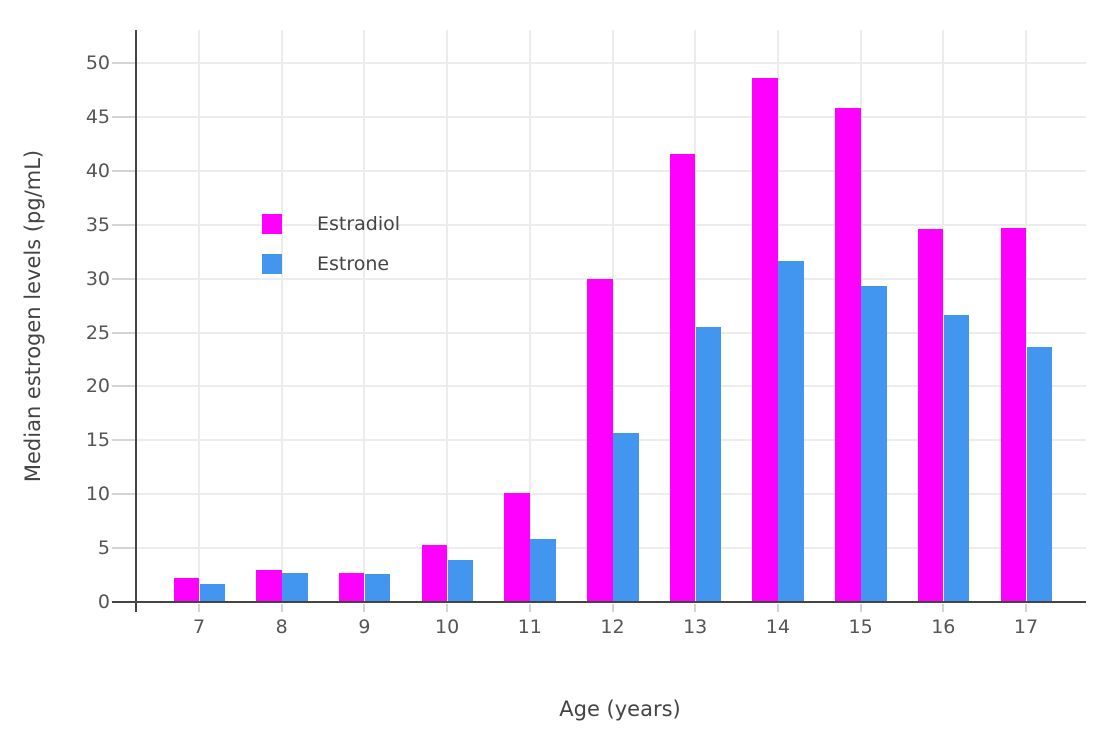 This screenshot has height=748, width=1112. Describe the element at coordinates (281, 627) in the screenshot. I see `x-tick-label-8: 8` at that location.